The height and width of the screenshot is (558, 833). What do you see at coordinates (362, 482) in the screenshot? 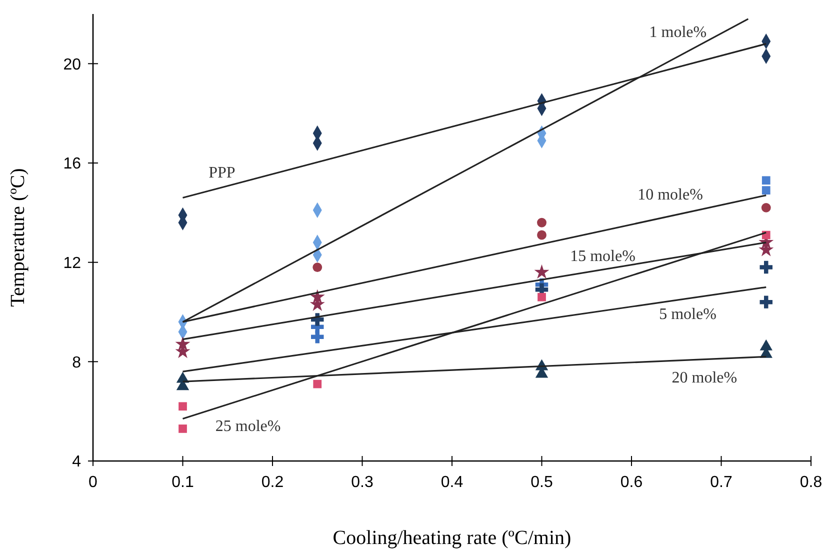
I see `x-tick-label: 0.3` at bounding box center [362, 482].